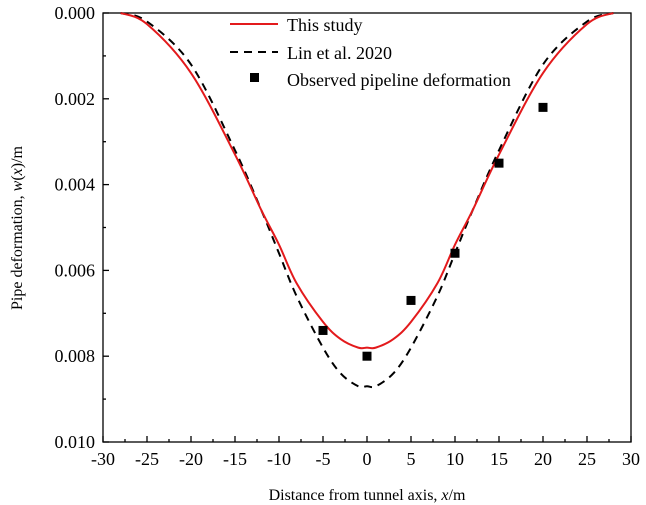 The width and height of the screenshot is (646, 505). I want to click on legend-label-observed: Observed pipeline deformation, so click(399, 80).